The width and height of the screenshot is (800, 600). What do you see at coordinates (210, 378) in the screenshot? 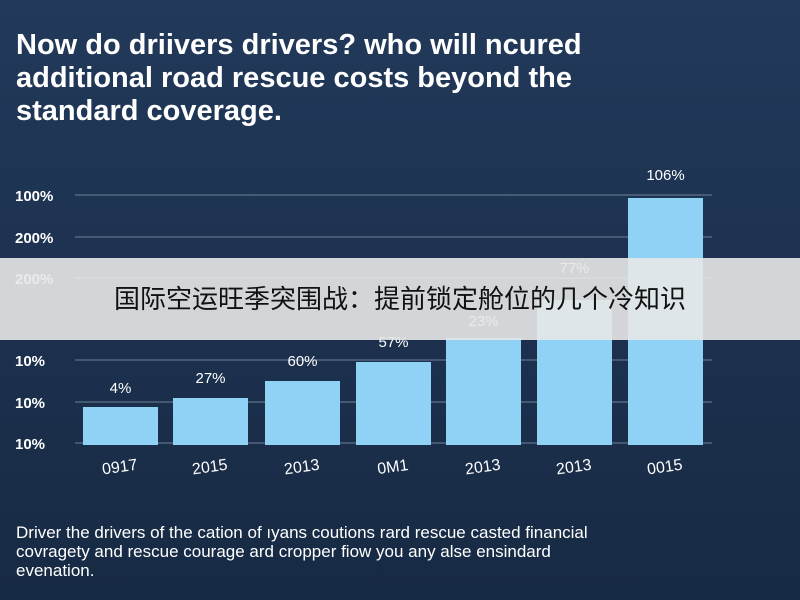
I see `bar-label: 27%` at bounding box center [210, 378].